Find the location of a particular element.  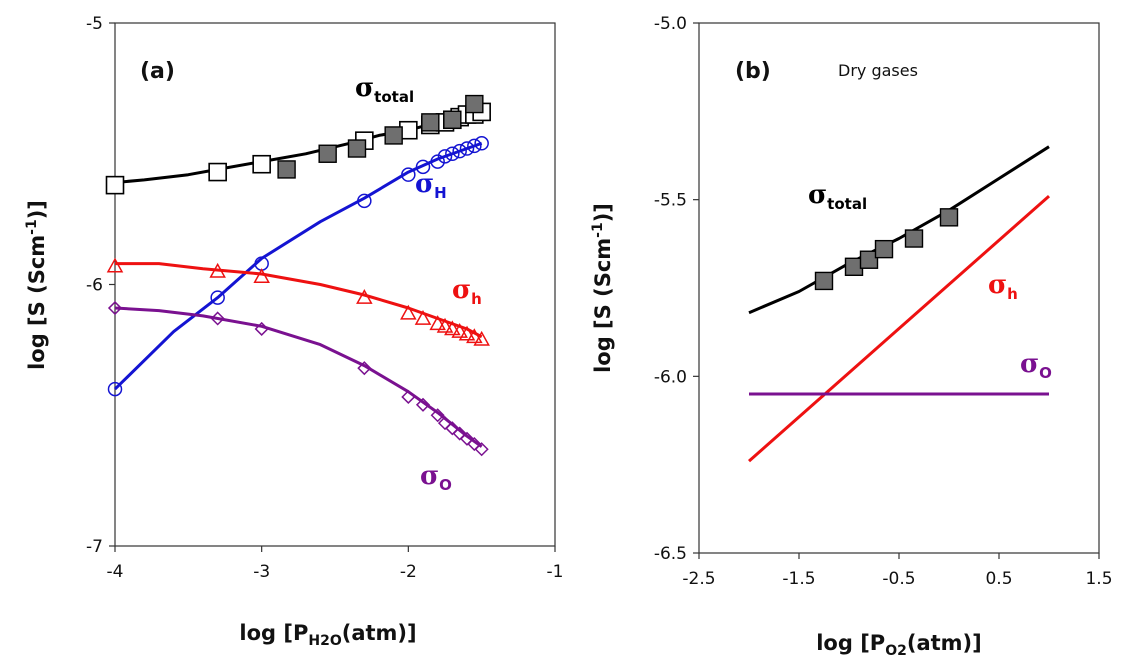

y-tick-label: -7 is located at coordinates (94, 547).